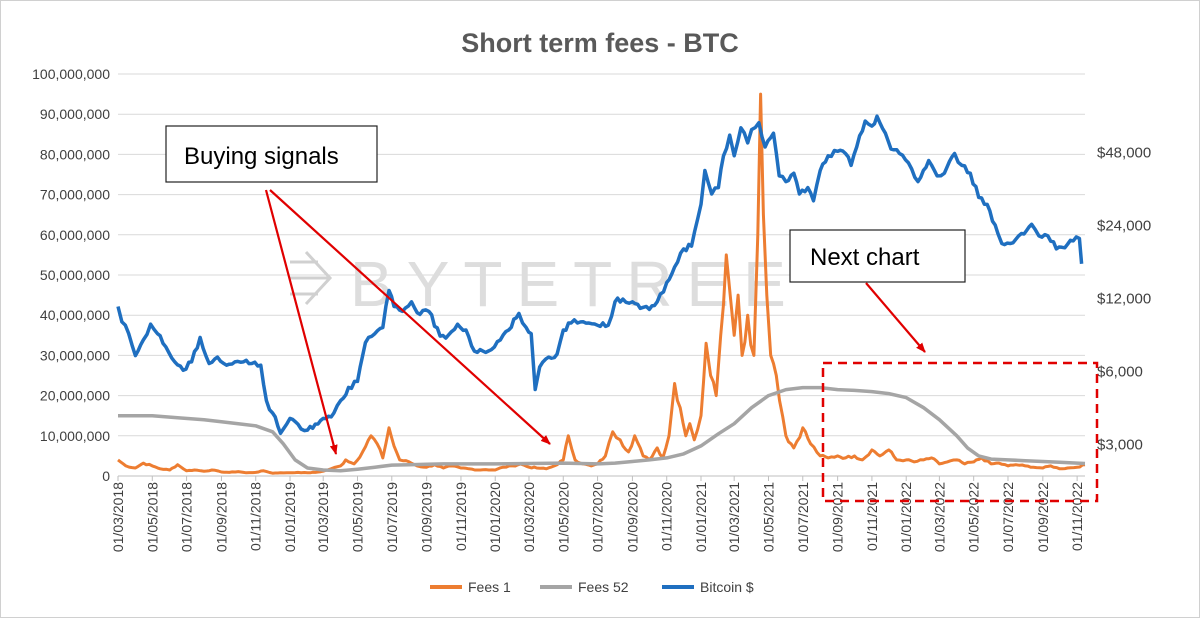 The height and width of the screenshot is (623, 1200). Describe the element at coordinates (495, 517) in the screenshot. I see `x-tick-label: 01/01/2020` at that location.